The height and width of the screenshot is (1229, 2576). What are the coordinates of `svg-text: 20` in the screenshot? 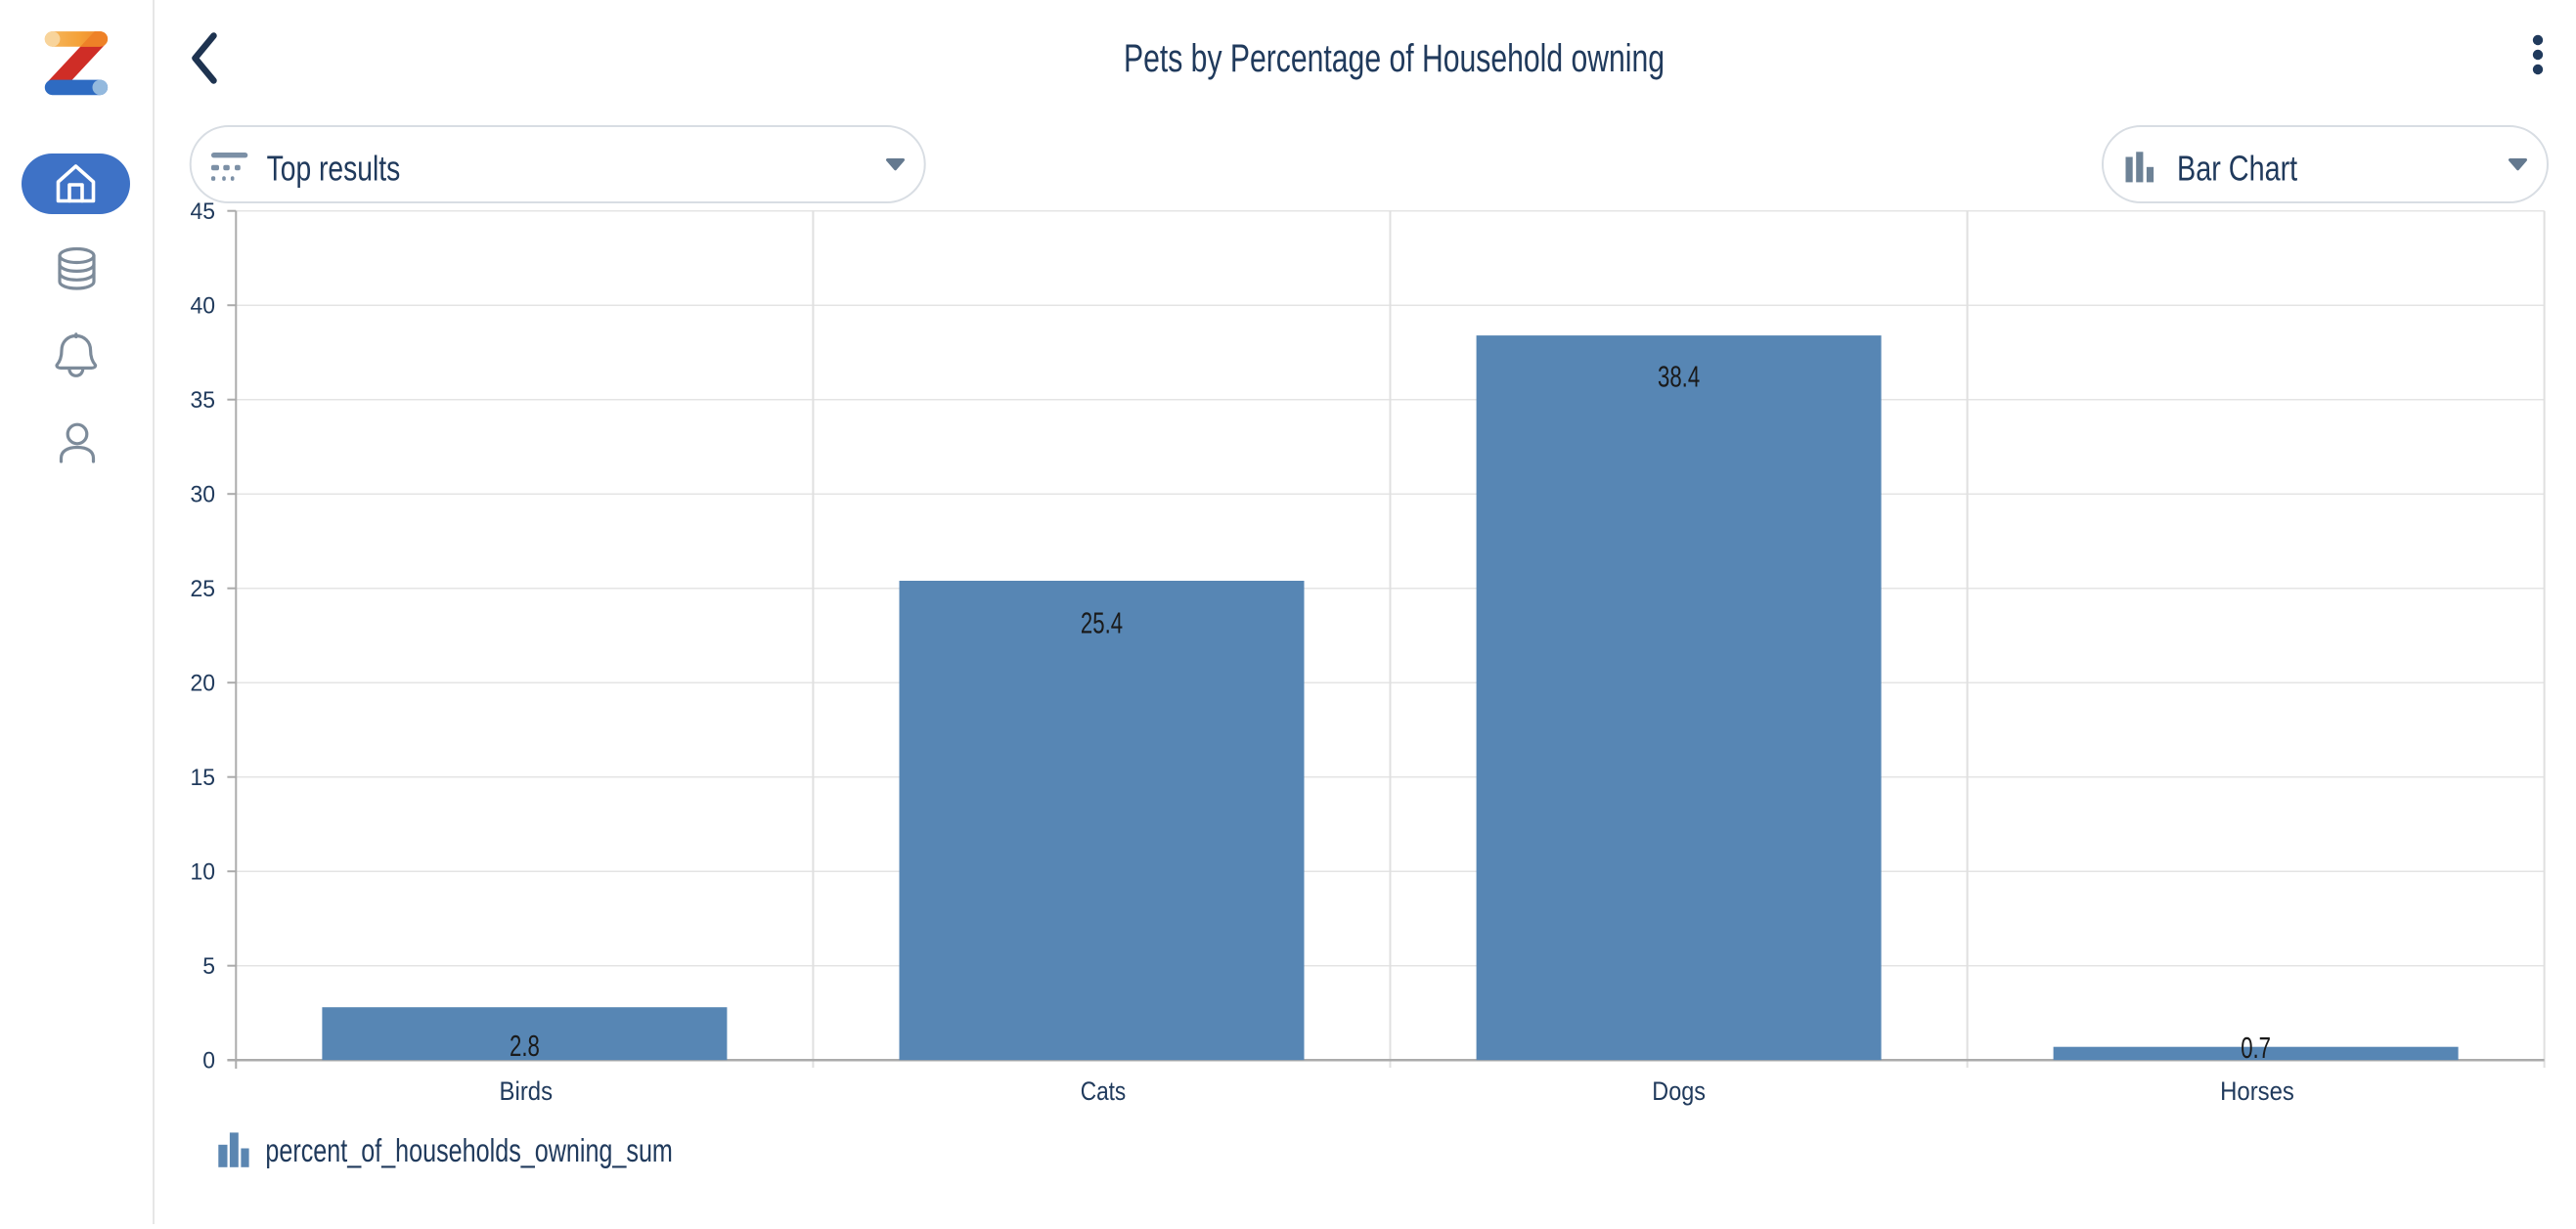 It's located at (202, 683).